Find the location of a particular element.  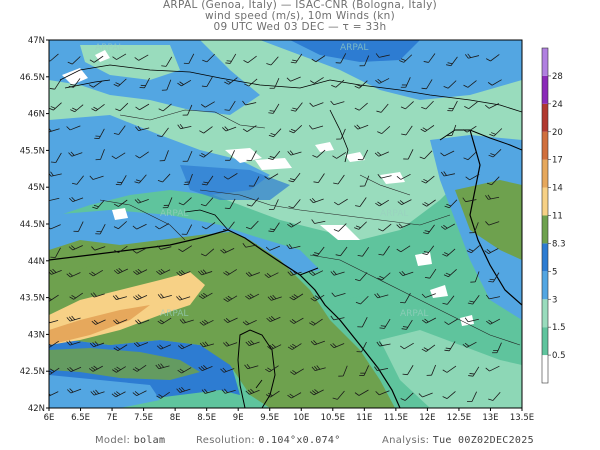

lon-tick-label: 10.5E is located at coordinates (333, 418).